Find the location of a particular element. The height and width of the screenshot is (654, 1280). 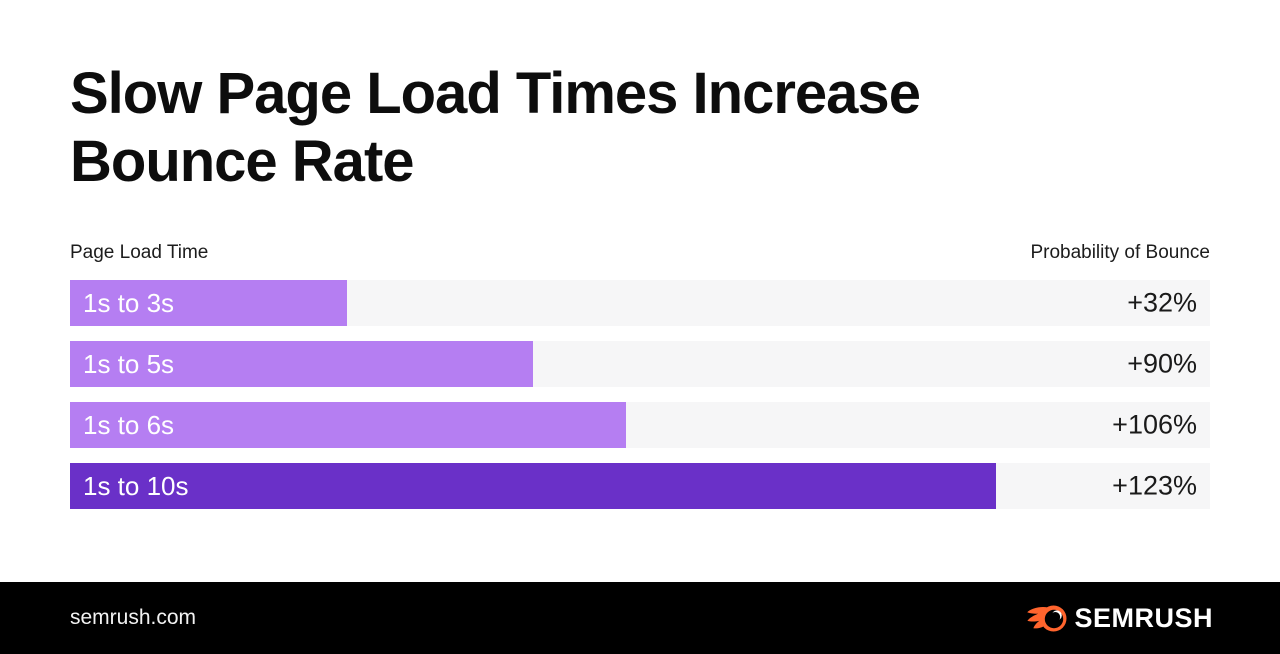

bar-row-1s-to-10s: 1s to 10s +123% is located at coordinates (640, 486).